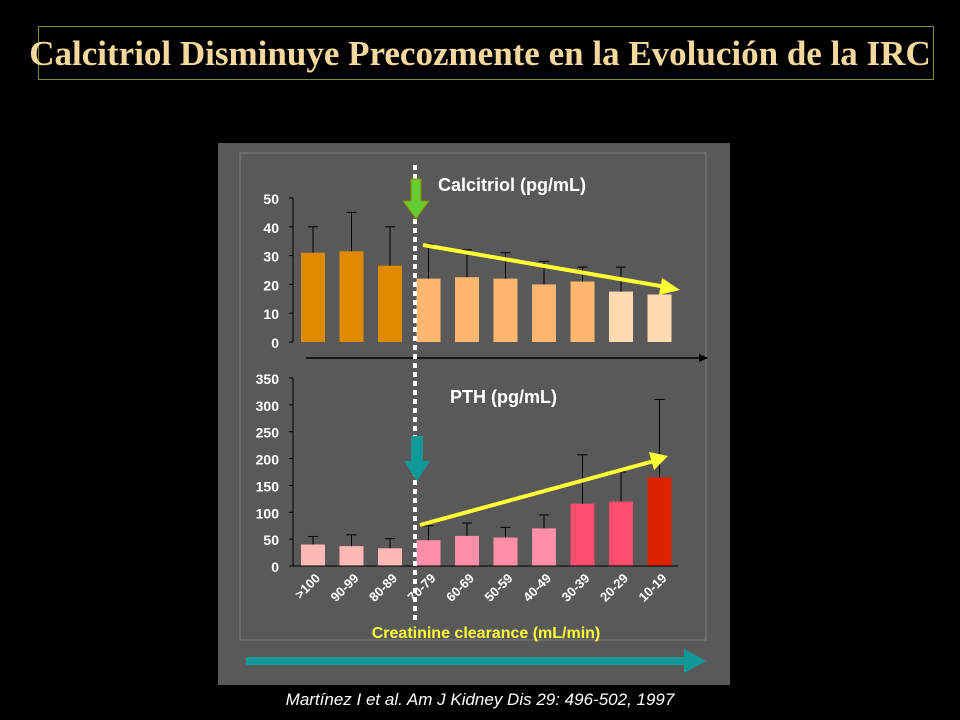 The height and width of the screenshot is (720, 960). Describe the element at coordinates (271, 199) in the screenshot. I see `calcitriol-y-tick-label: 50` at that location.